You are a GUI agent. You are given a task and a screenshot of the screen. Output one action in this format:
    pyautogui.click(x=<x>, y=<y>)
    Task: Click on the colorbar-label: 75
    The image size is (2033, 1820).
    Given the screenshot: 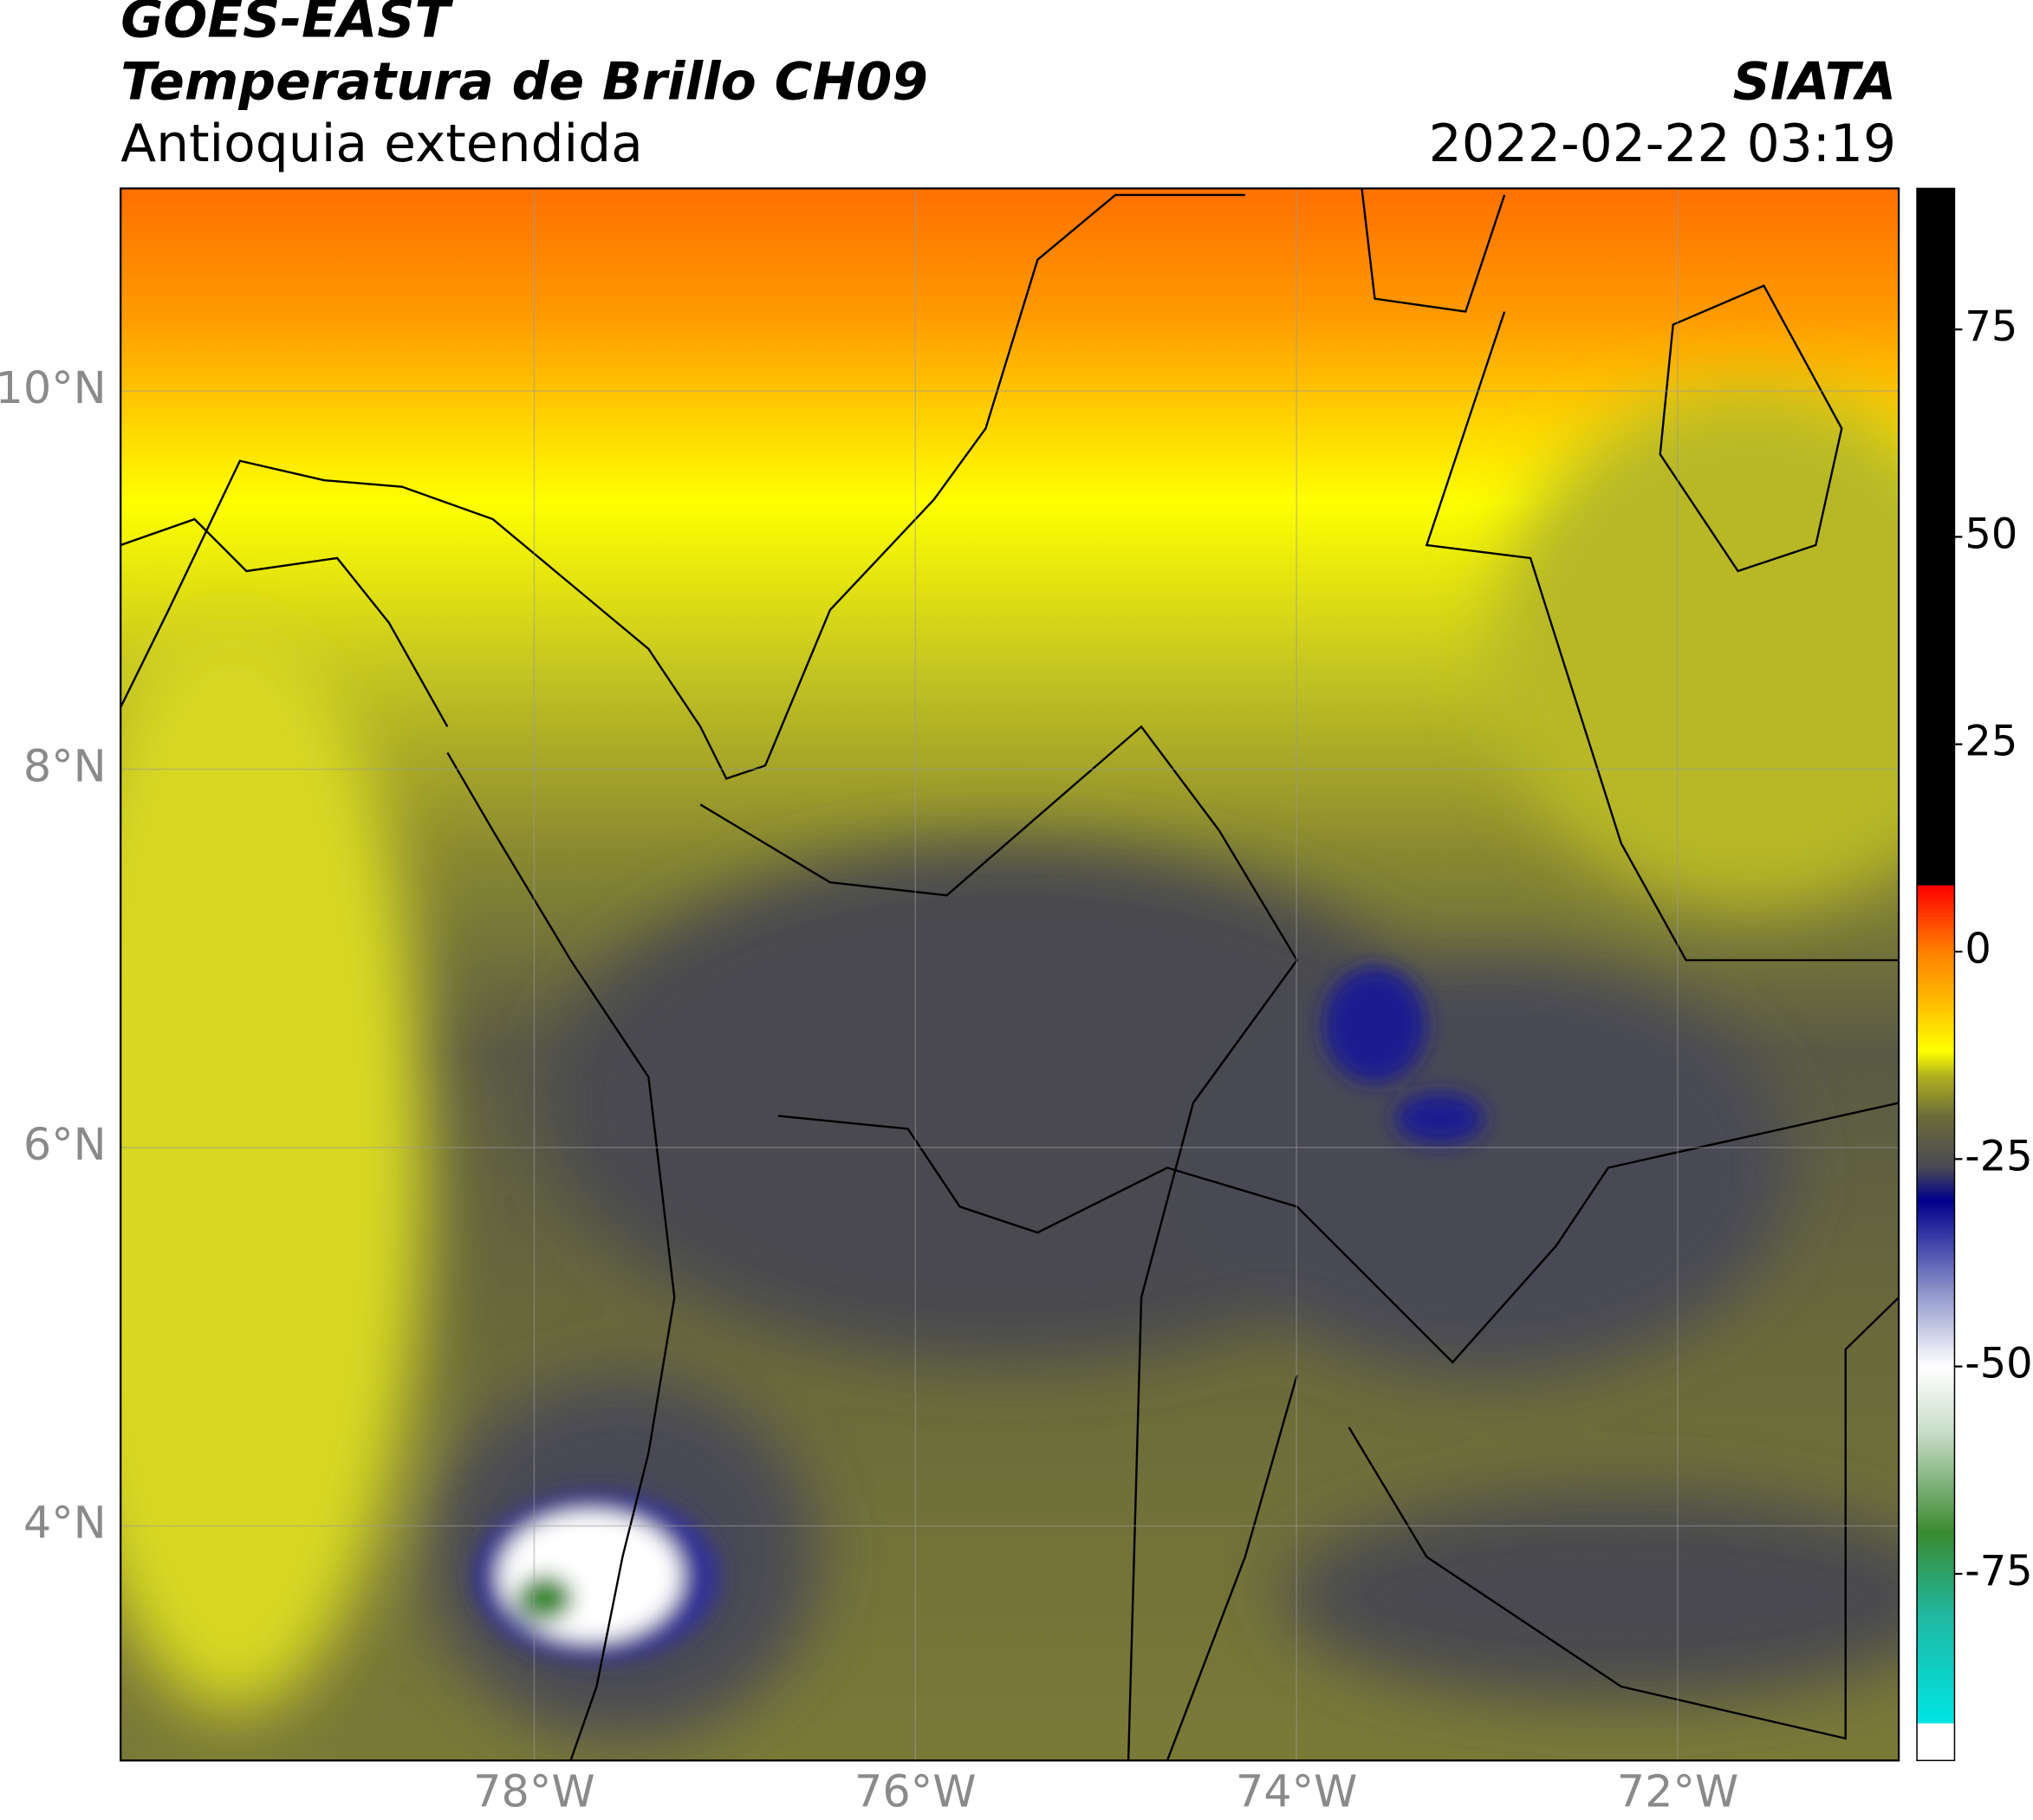 What is the action you would take?
    pyautogui.click(x=1991, y=327)
    